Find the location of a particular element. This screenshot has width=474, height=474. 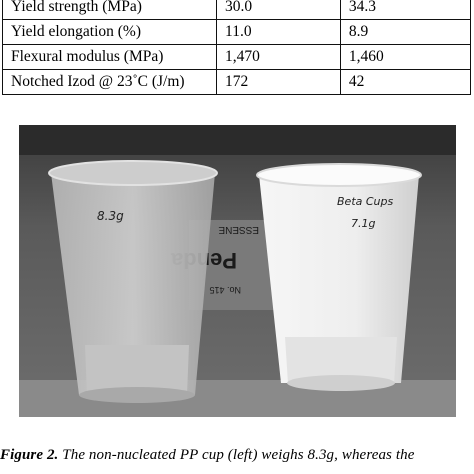

table-cell: 1,460 is located at coordinates (405, 57).